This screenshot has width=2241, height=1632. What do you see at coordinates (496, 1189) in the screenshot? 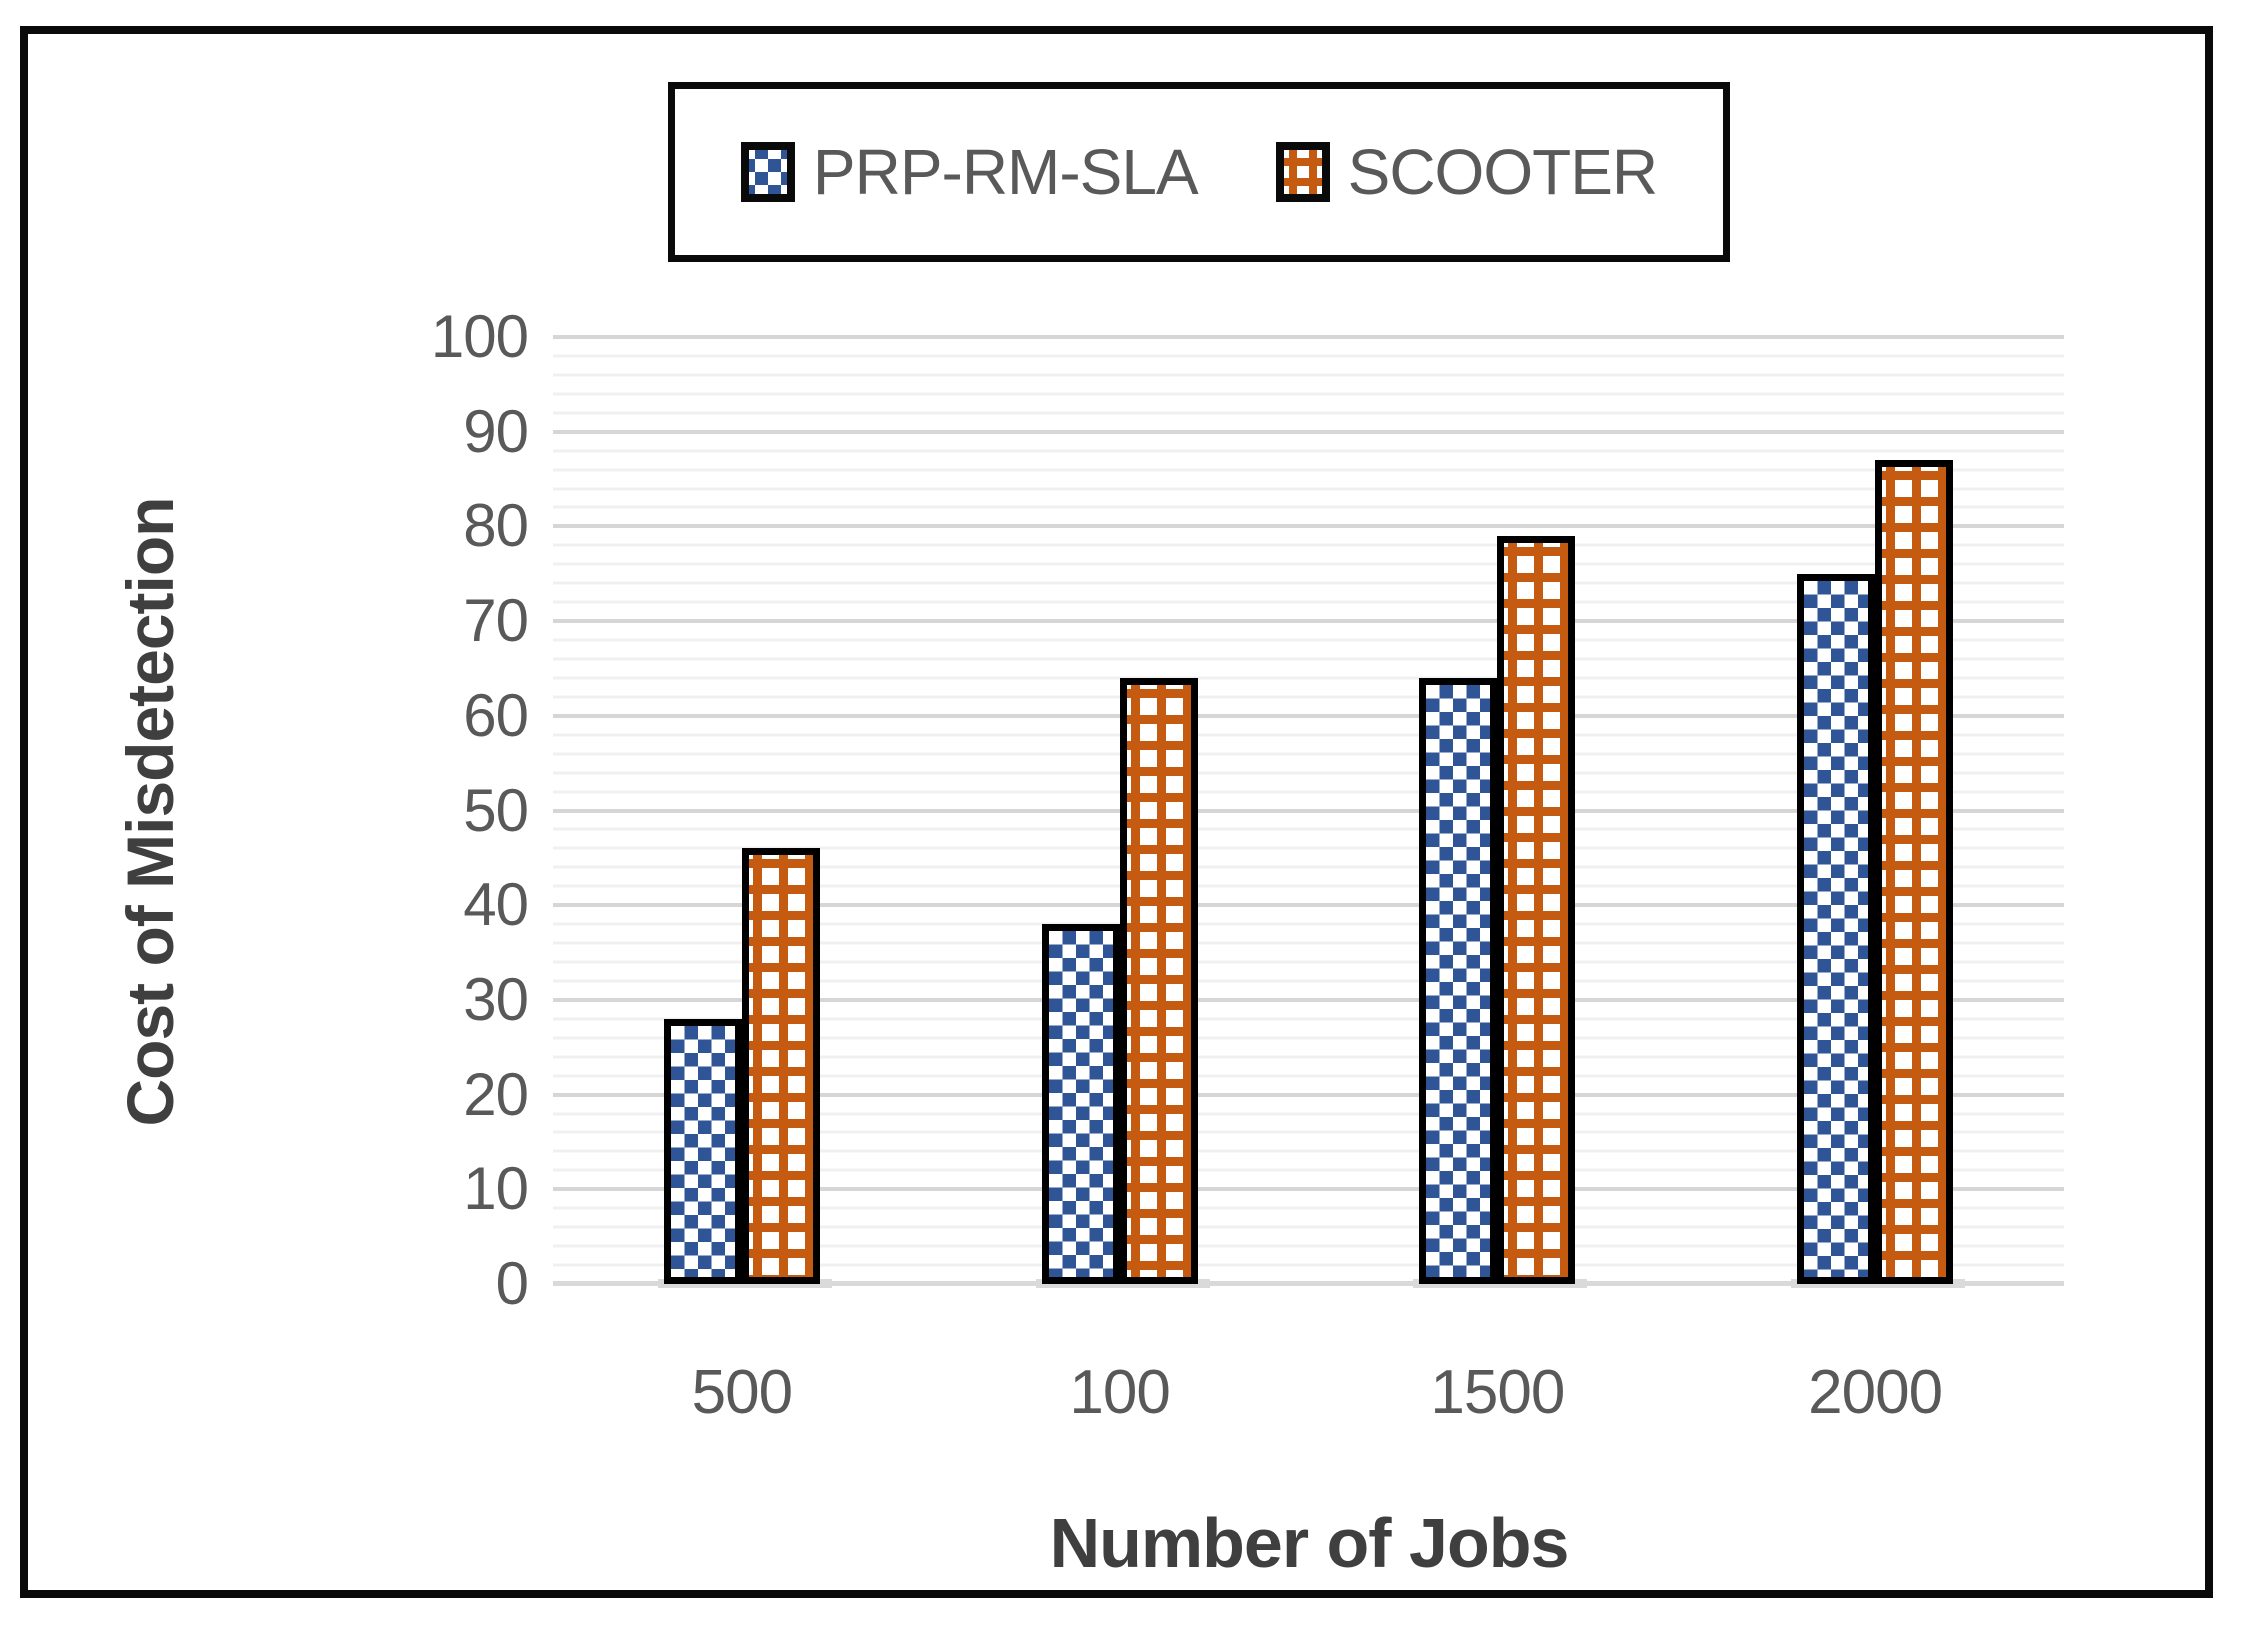
I see `y-tick-label: 10` at bounding box center [496, 1189].